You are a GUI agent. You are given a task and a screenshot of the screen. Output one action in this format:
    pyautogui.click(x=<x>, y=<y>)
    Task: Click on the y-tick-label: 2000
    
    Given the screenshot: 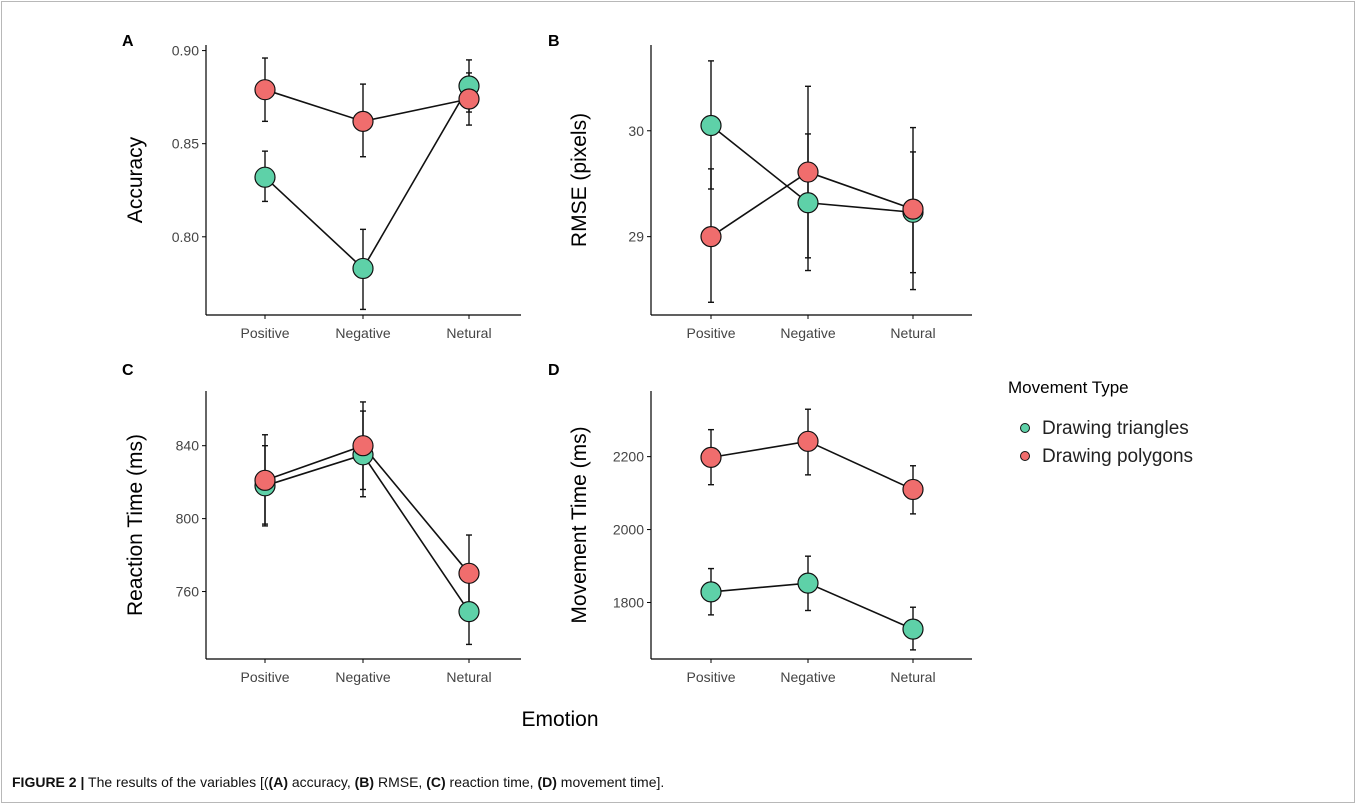 What is the action you would take?
    pyautogui.click(x=628, y=530)
    